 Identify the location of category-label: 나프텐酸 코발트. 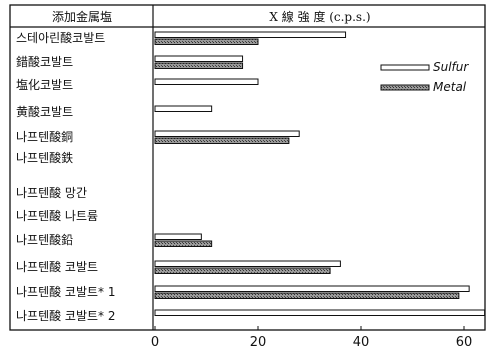
(57, 266).